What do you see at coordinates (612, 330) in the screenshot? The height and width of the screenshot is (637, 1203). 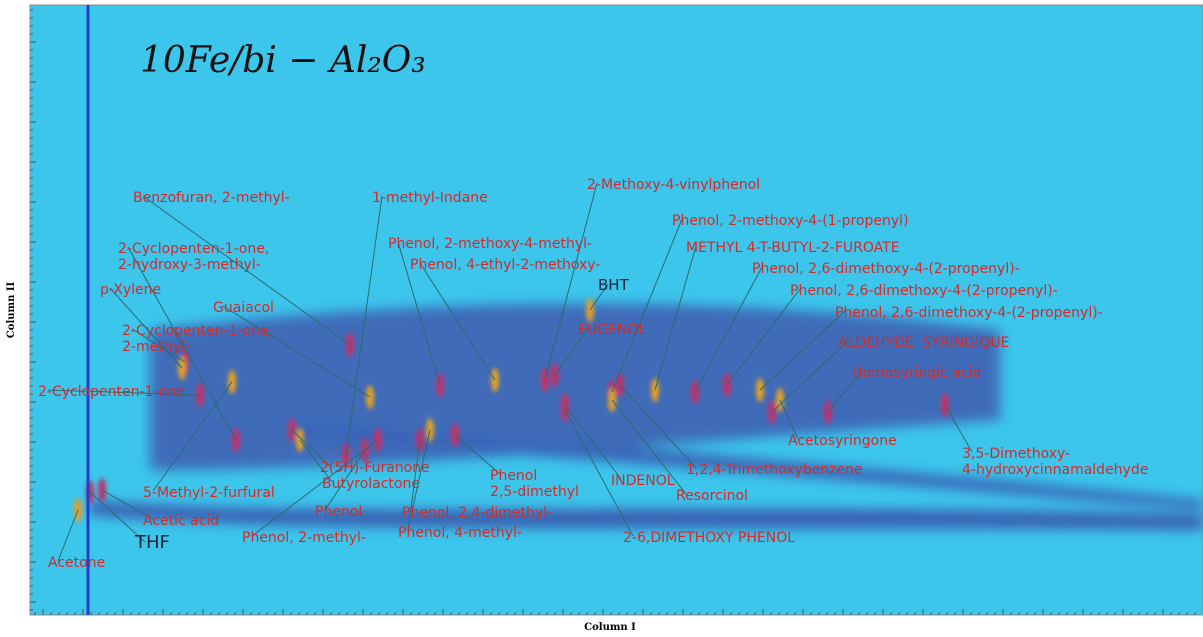 I see `annotation-label: EUGENOL` at bounding box center [612, 330].